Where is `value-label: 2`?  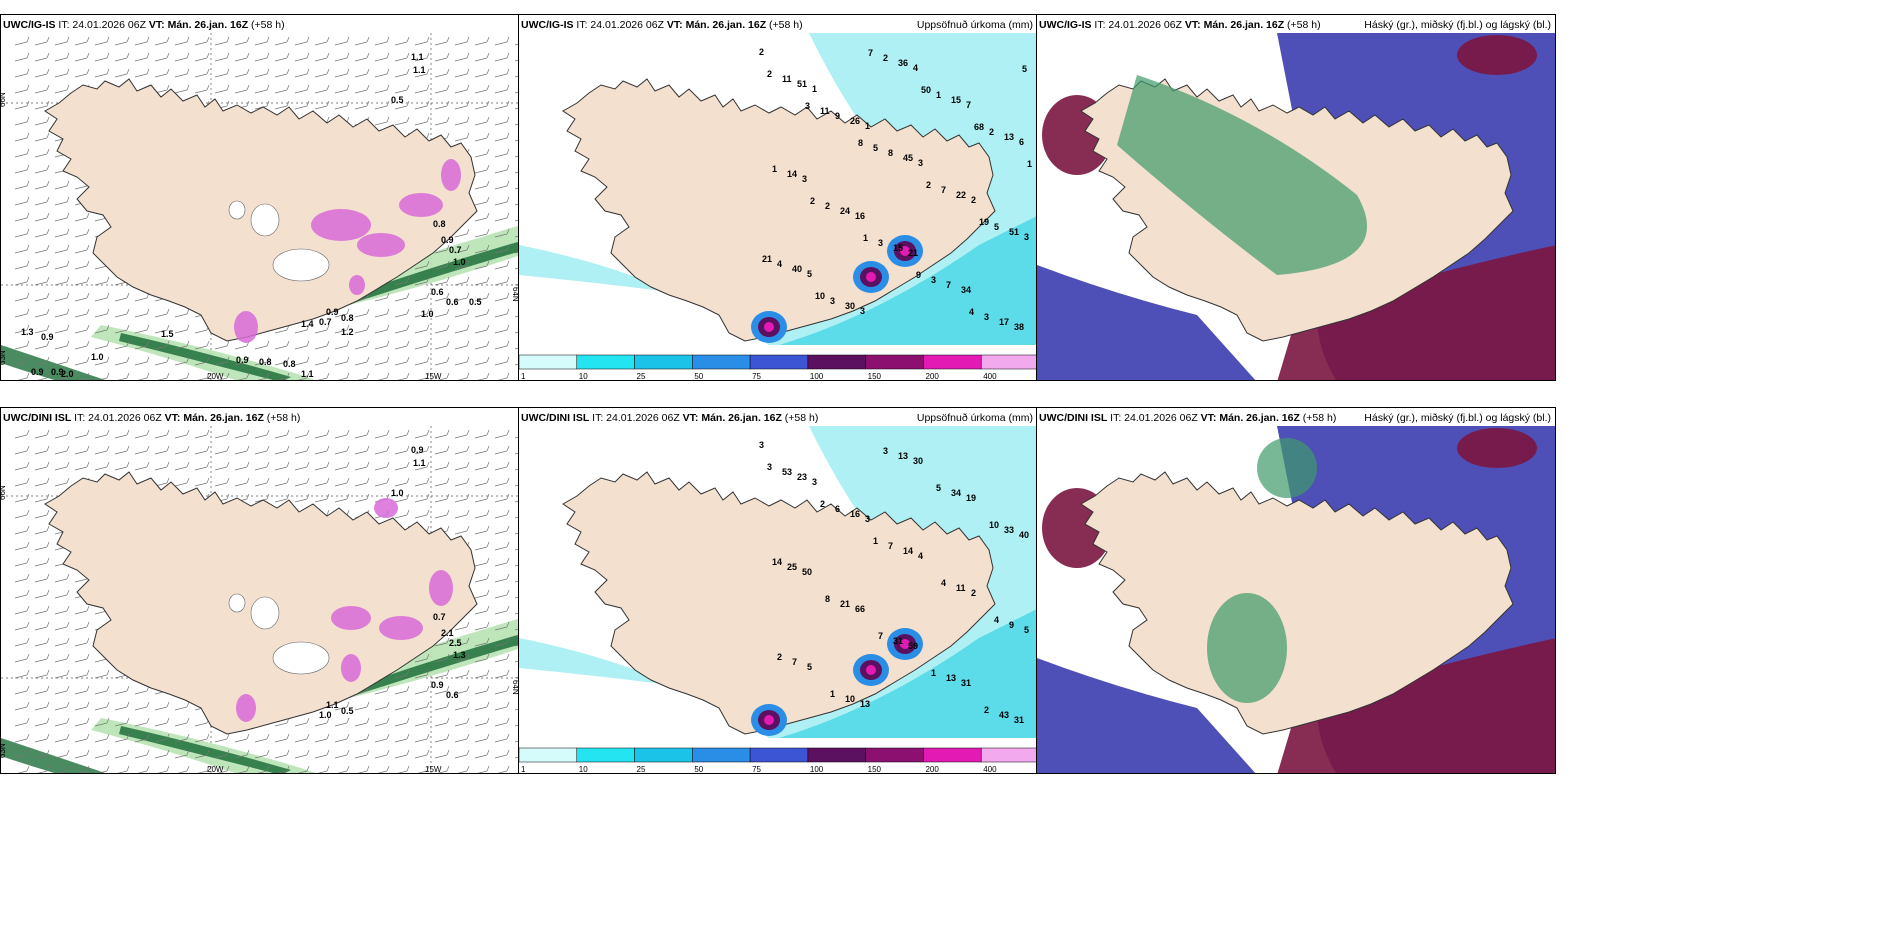
value-label: 2 is located at coordinates (973, 200).